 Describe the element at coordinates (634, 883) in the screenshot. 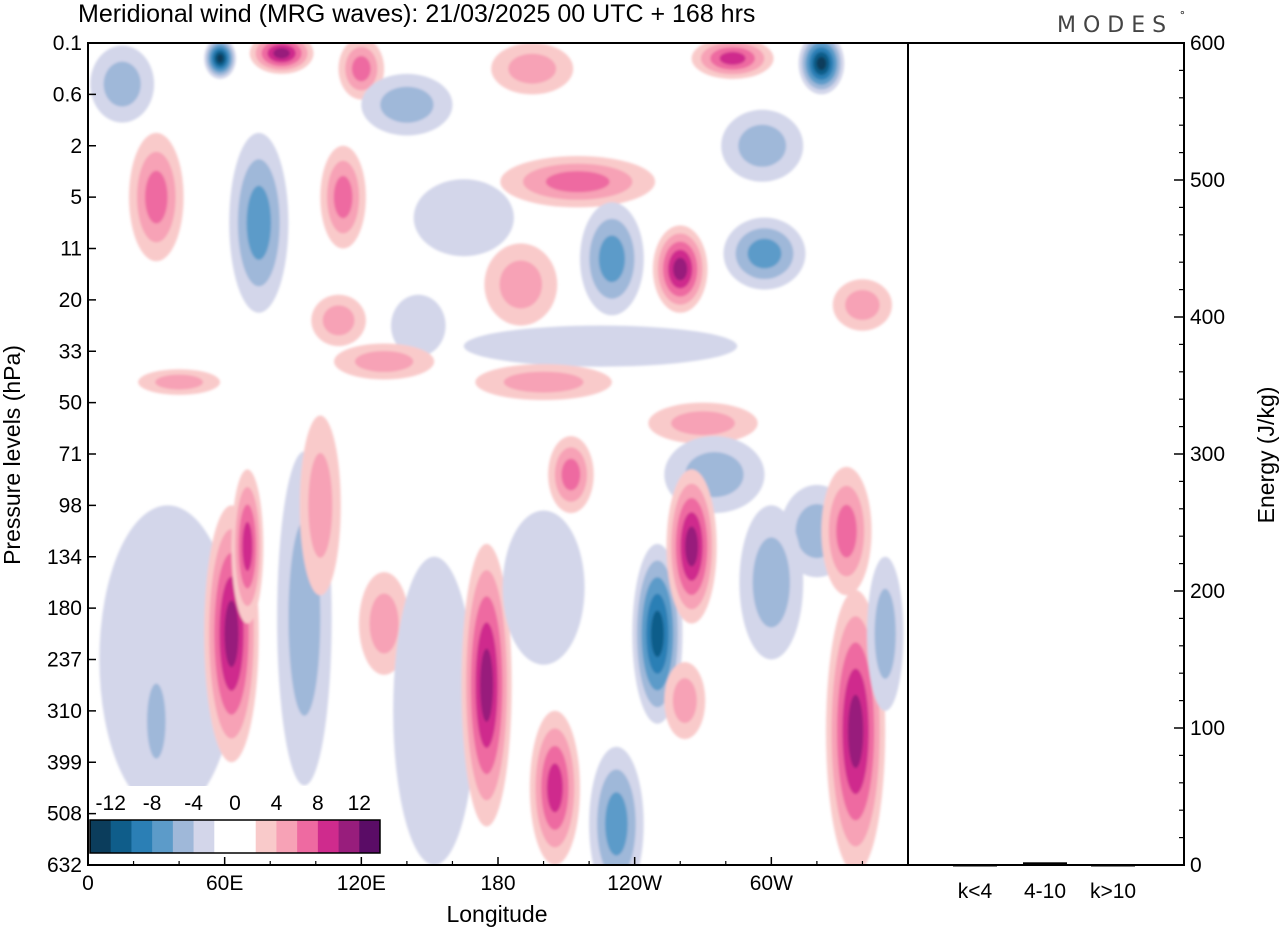

I see `longitude-tick-label: 120W` at that location.